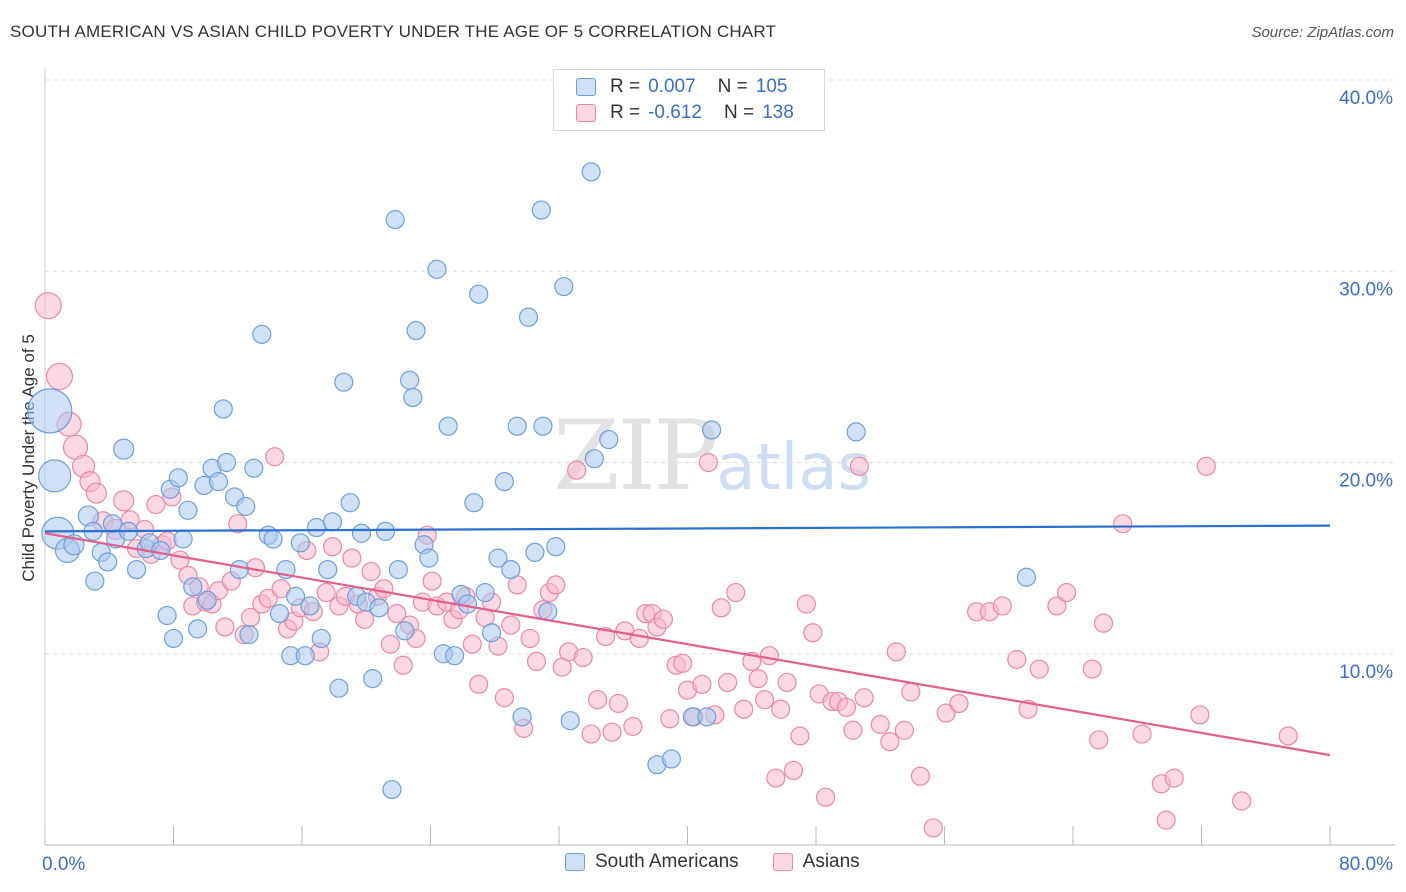 This screenshot has height=892, width=1406. What do you see at coordinates (782, 862) in the screenshot?
I see `series-swatch-pink` at bounding box center [782, 862].